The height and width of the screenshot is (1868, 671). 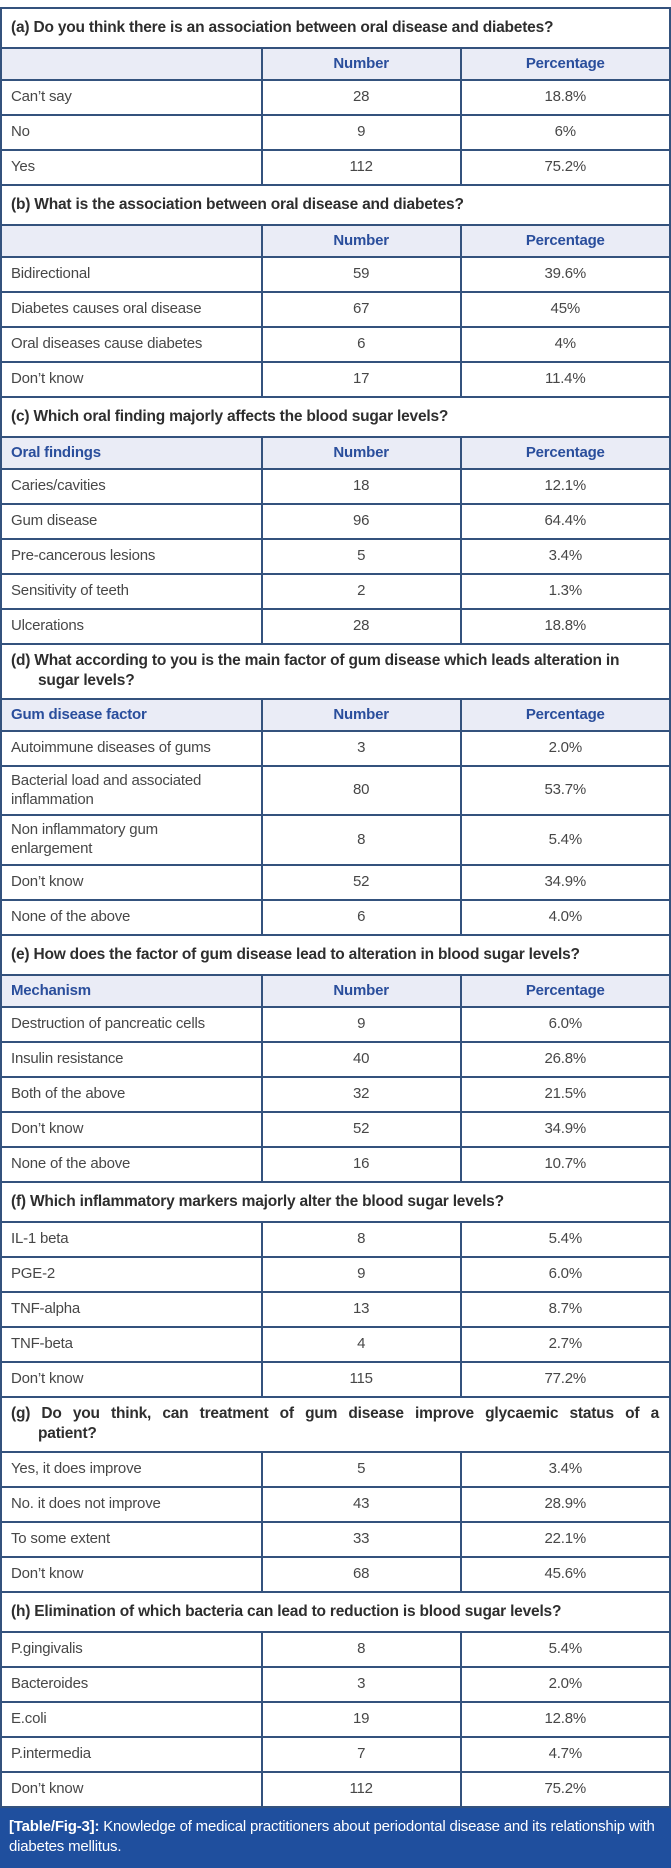 What do you see at coordinates (564, 344) in the screenshot?
I see `row-percentage: 4%` at bounding box center [564, 344].